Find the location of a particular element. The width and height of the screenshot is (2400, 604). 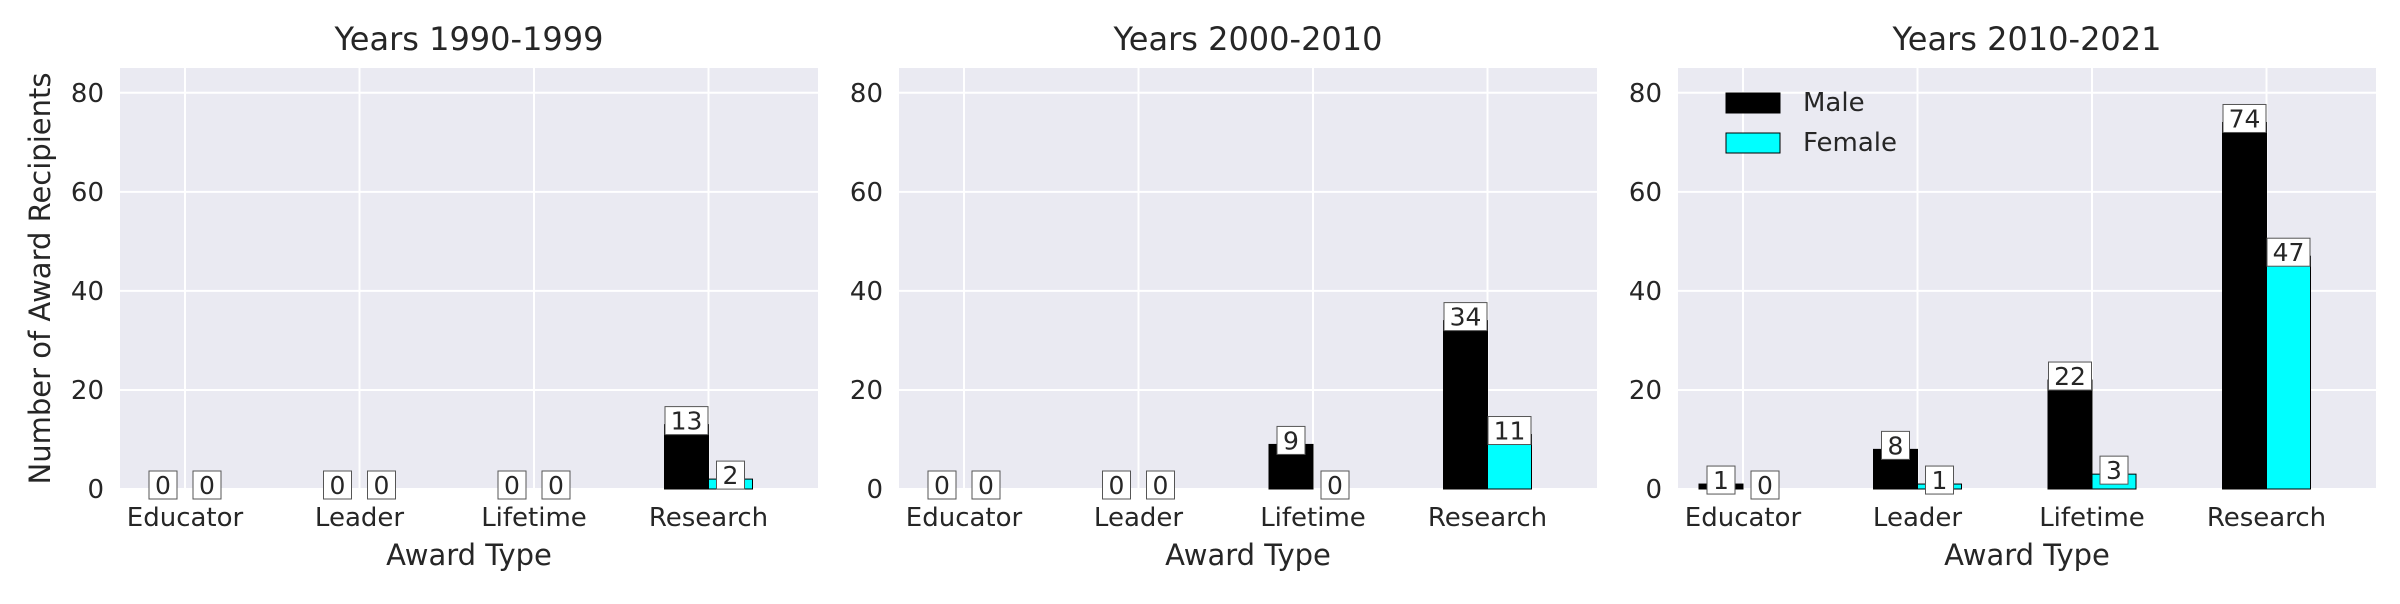

legend-label: Female is located at coordinates (1850, 143).